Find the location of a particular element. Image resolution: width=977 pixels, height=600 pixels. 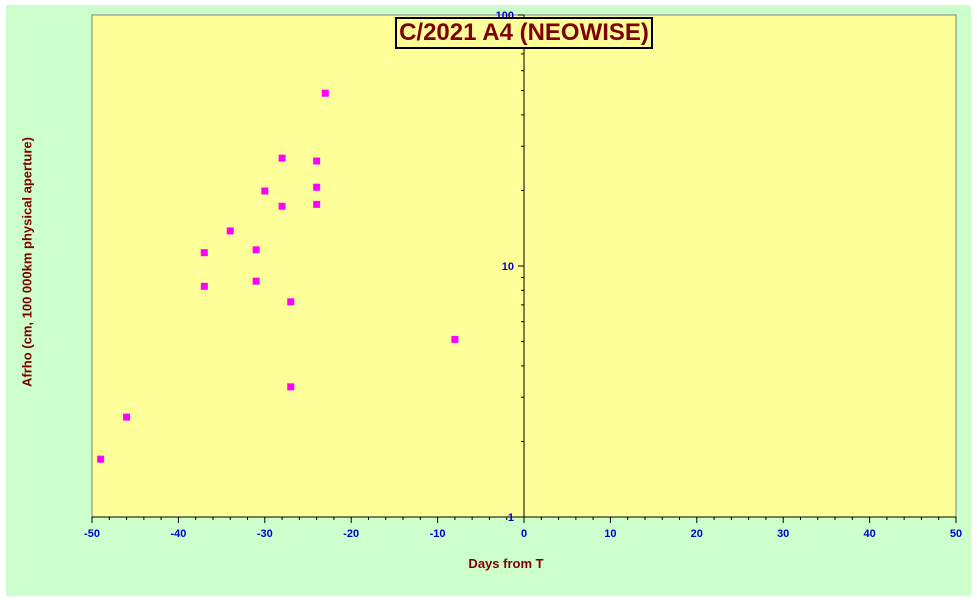

x-tick-label: 10 is located at coordinates (610, 534).